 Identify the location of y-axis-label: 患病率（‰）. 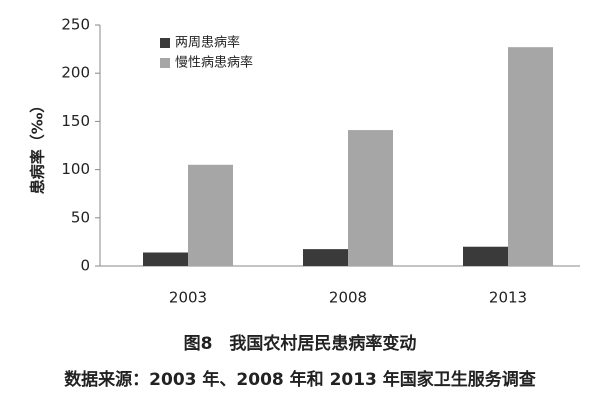
(38, 146).